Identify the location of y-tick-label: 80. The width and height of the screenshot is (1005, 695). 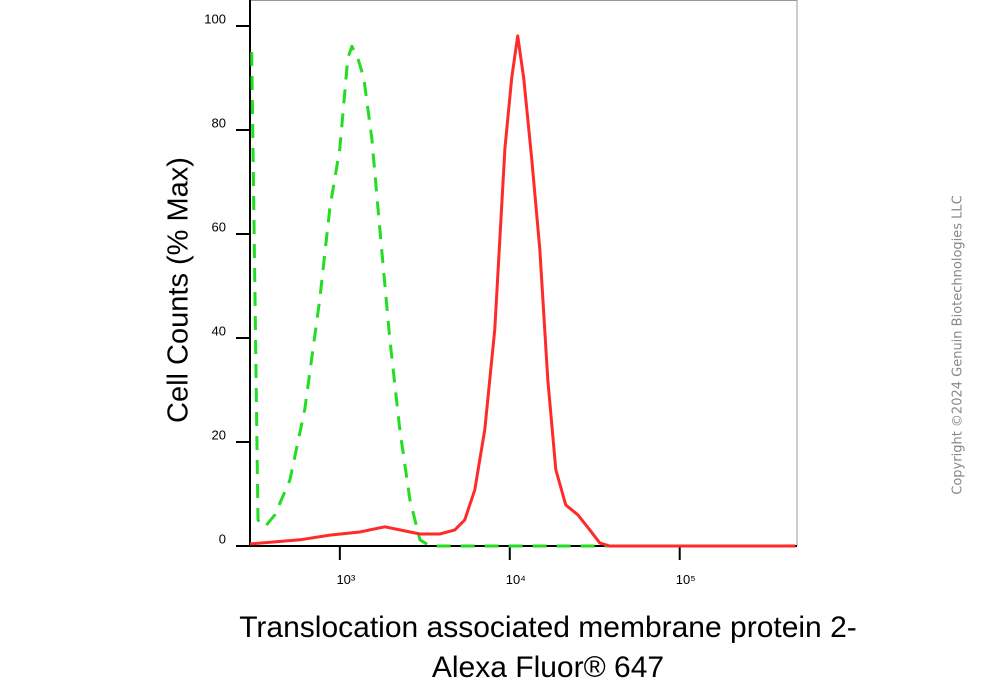
(219, 122).